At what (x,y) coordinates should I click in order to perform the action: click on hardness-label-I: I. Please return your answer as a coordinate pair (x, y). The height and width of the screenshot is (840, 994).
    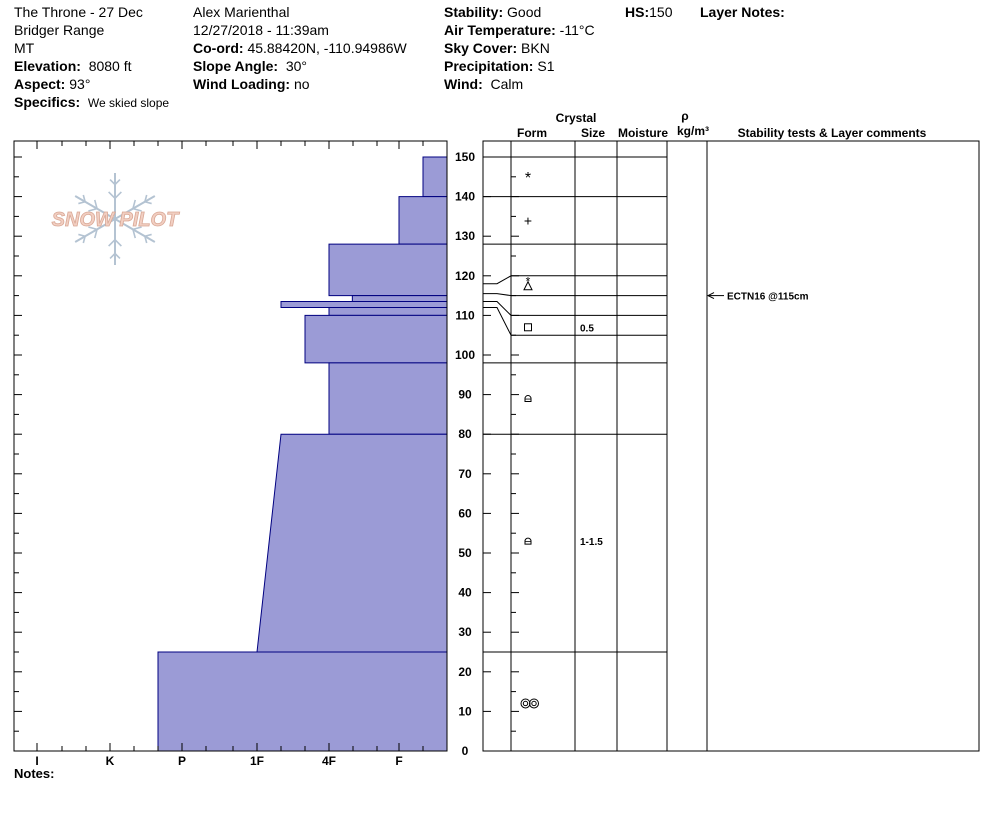
    Looking at the image, I should click on (36, 761).